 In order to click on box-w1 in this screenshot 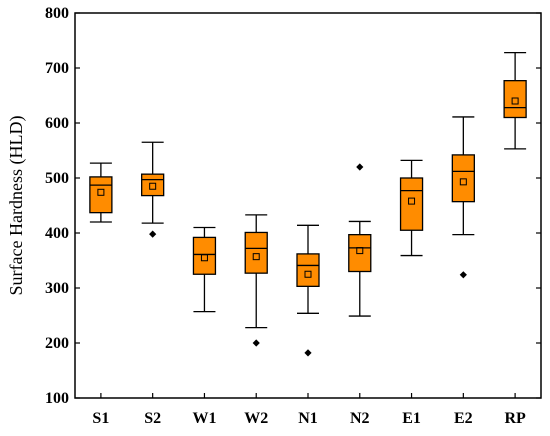, I will do `click(204, 269)`.